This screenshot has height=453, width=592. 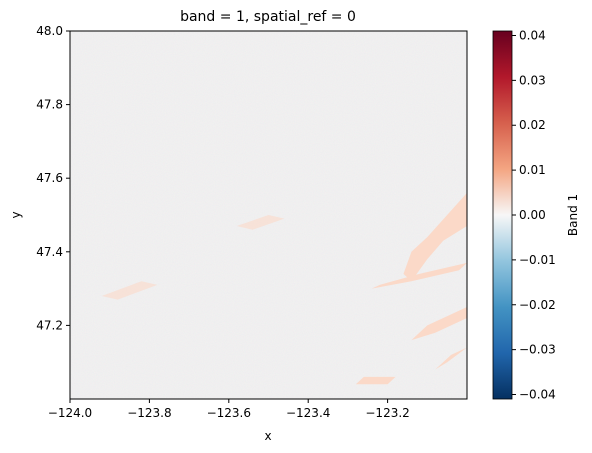 I want to click on y-axis-ticks: 47.2 47.4 47.6 47.8 48.0, so click(x=53, y=178).